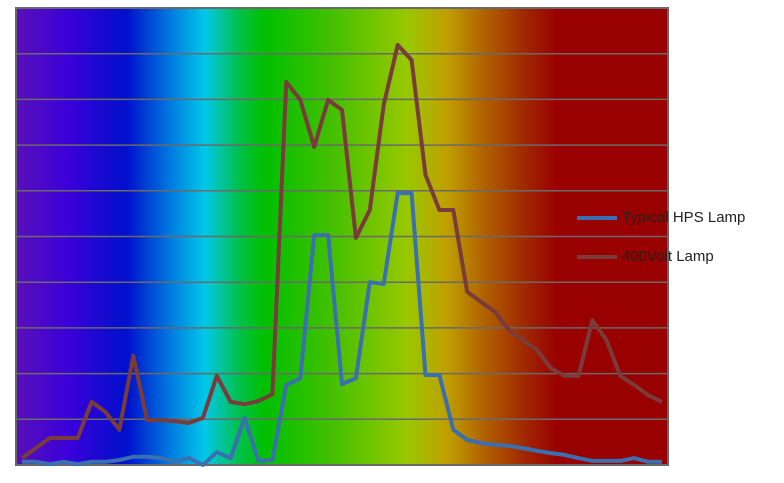 This screenshot has height=483, width=784. Describe the element at coordinates (683, 217) in the screenshot. I see `legend-label: Typical HPS Lamp` at that location.